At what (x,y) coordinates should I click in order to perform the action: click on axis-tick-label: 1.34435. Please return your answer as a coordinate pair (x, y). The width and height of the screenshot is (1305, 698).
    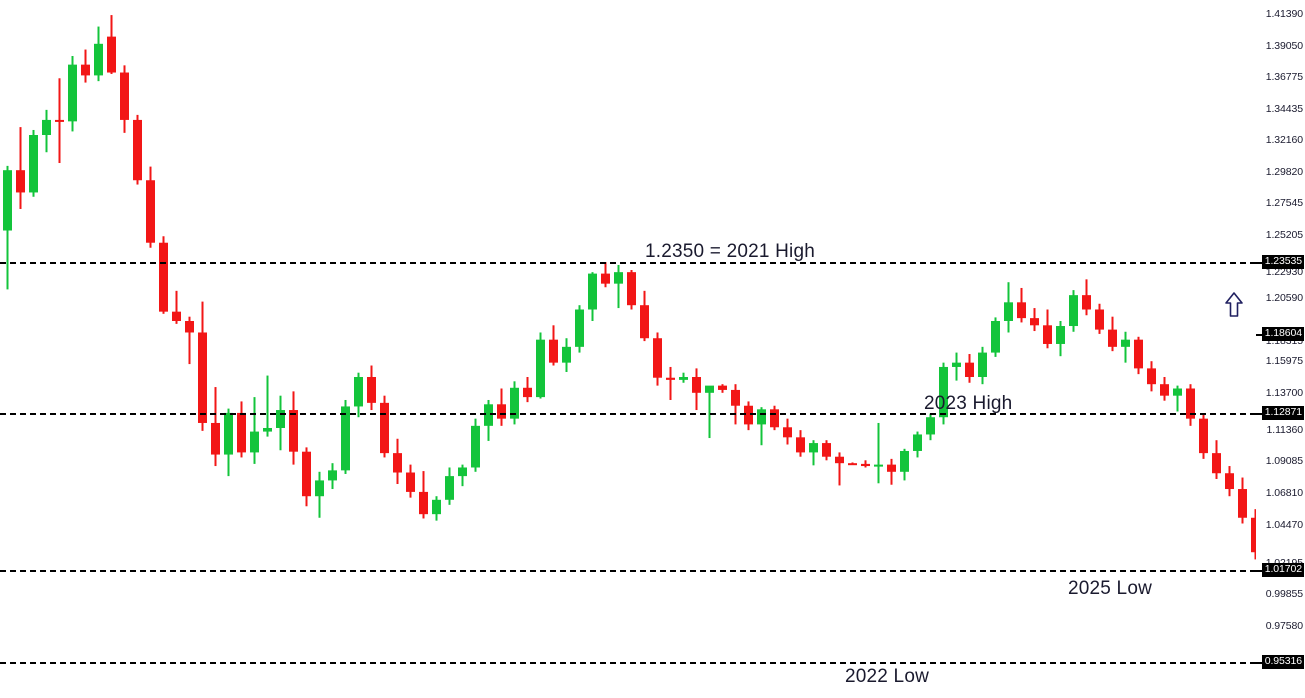
    Looking at the image, I should click on (1284, 109).